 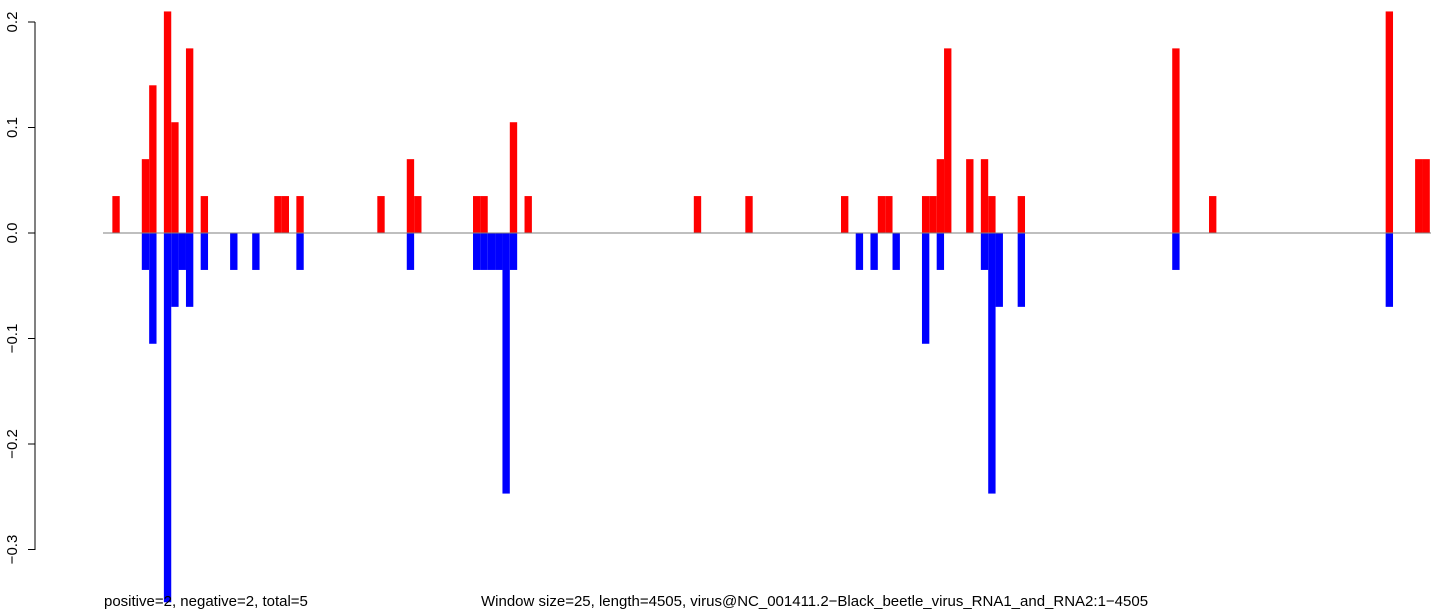 I want to click on caption-counts: positive=2, negative=2, total=5, so click(x=206, y=601).